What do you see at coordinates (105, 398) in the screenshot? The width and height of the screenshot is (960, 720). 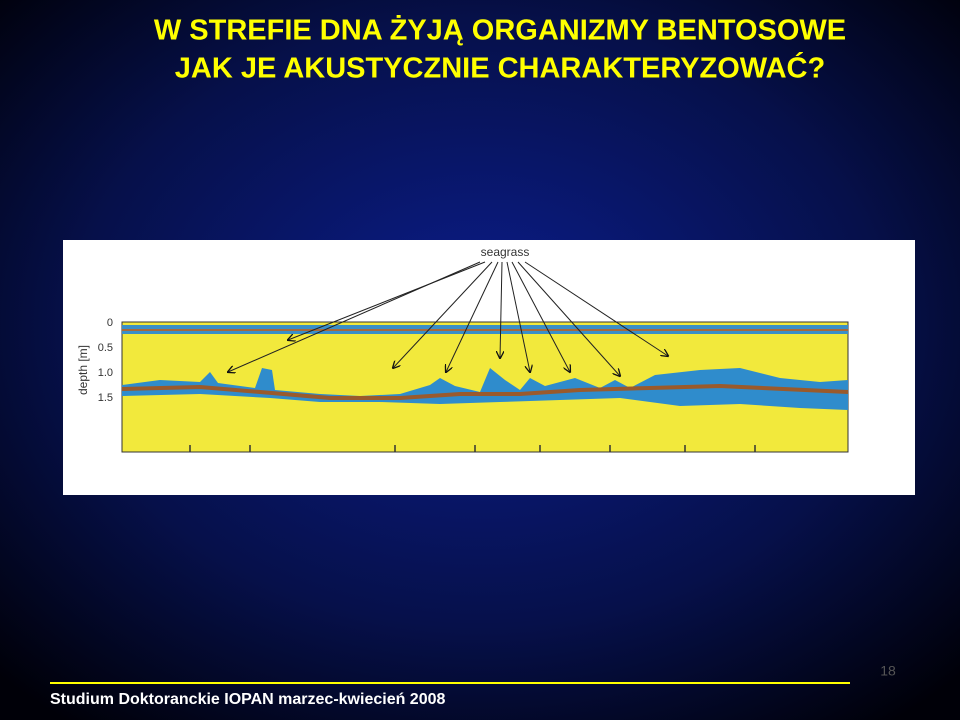 I see `y-tick-label: 1.5` at bounding box center [105, 398].